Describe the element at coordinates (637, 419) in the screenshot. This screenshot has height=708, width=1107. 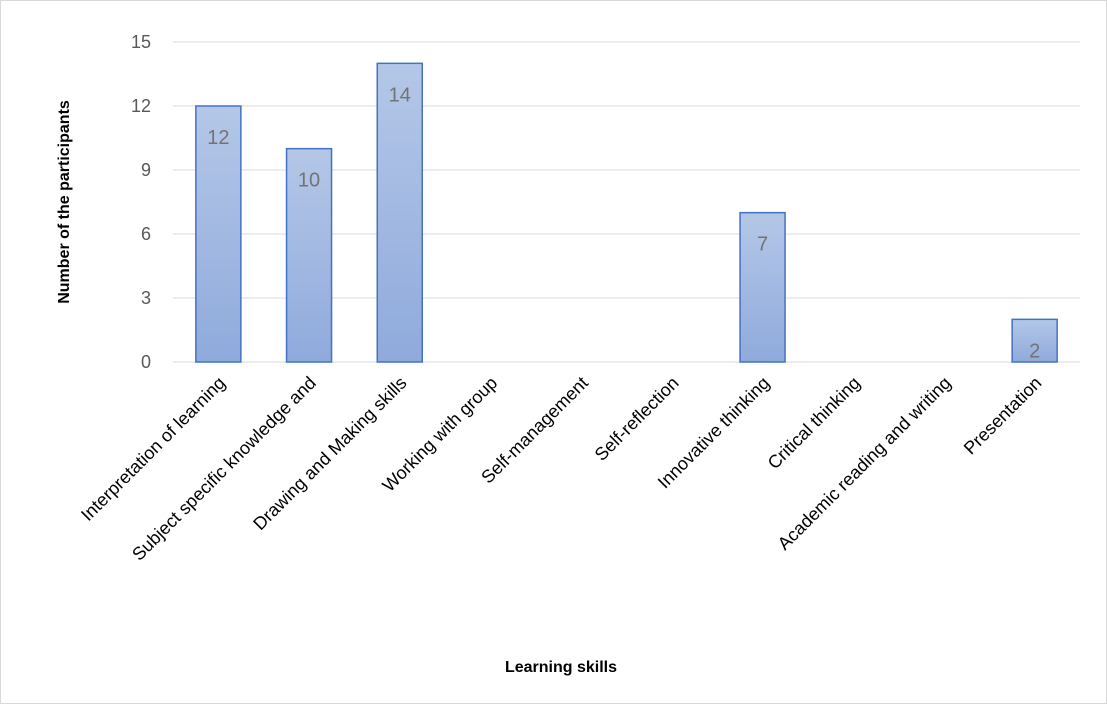
I see `x-tick-label: Self-reflection` at that location.